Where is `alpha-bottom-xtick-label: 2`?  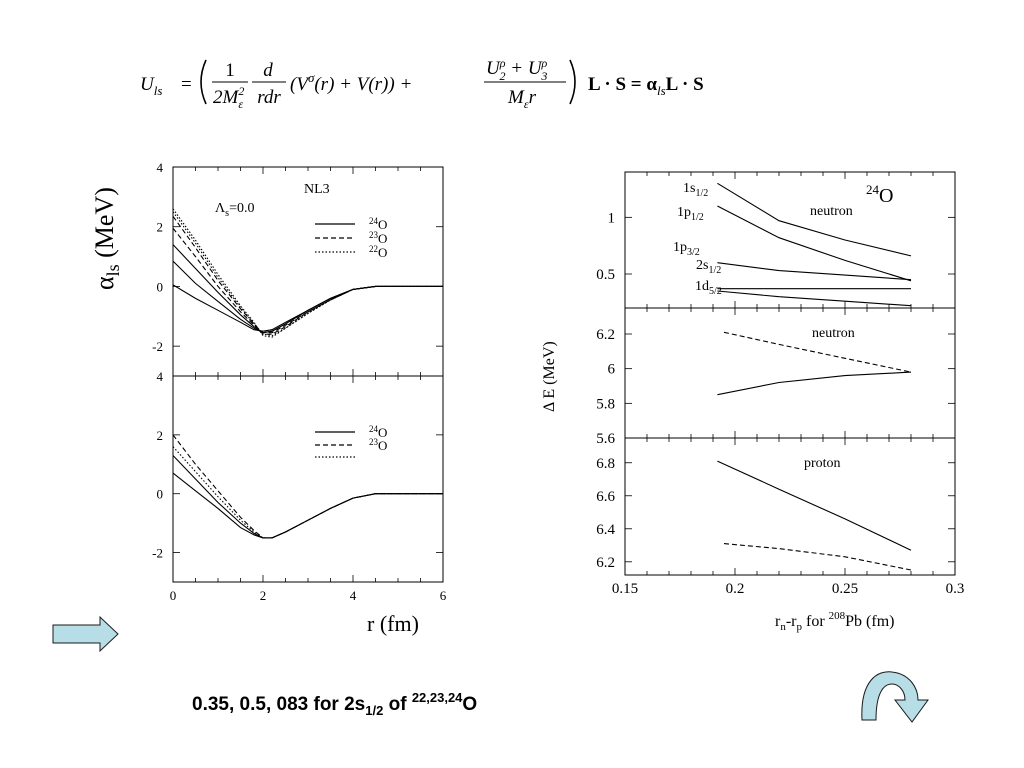
alpha-bottom-xtick-label: 2 is located at coordinates (263, 595).